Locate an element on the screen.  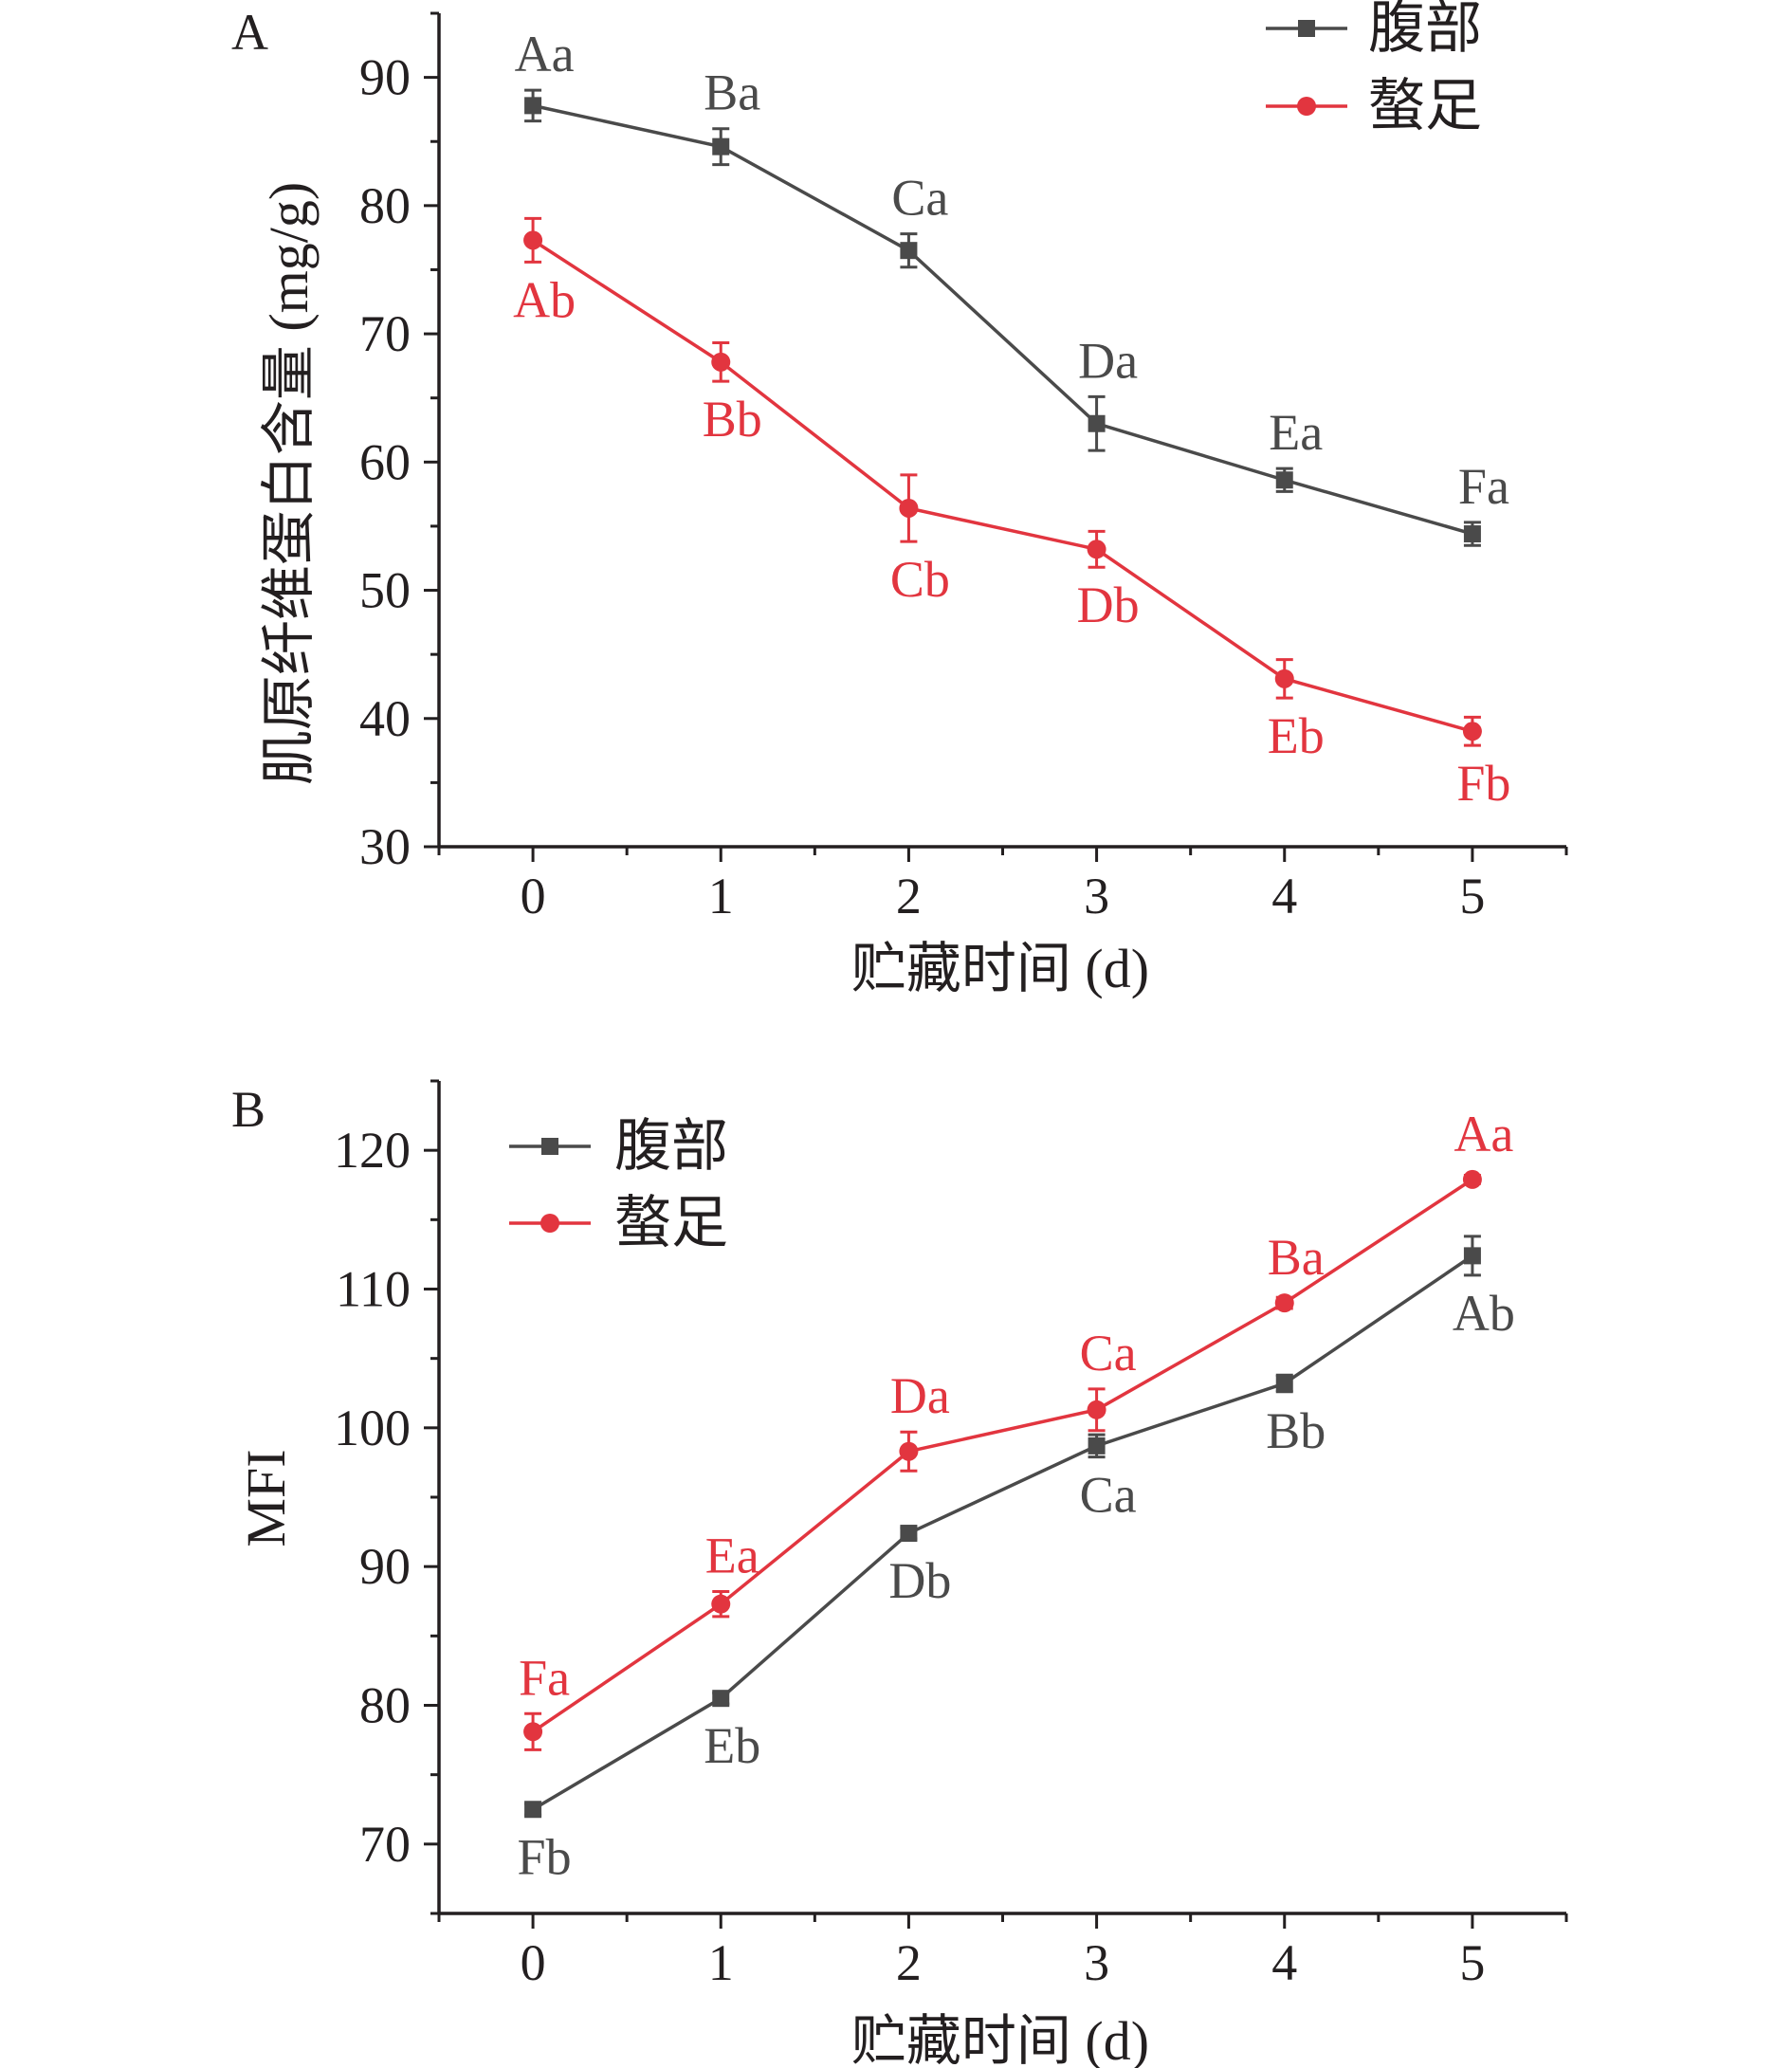
y-axis-title-b: MFI is located at coordinates (266, 1497).